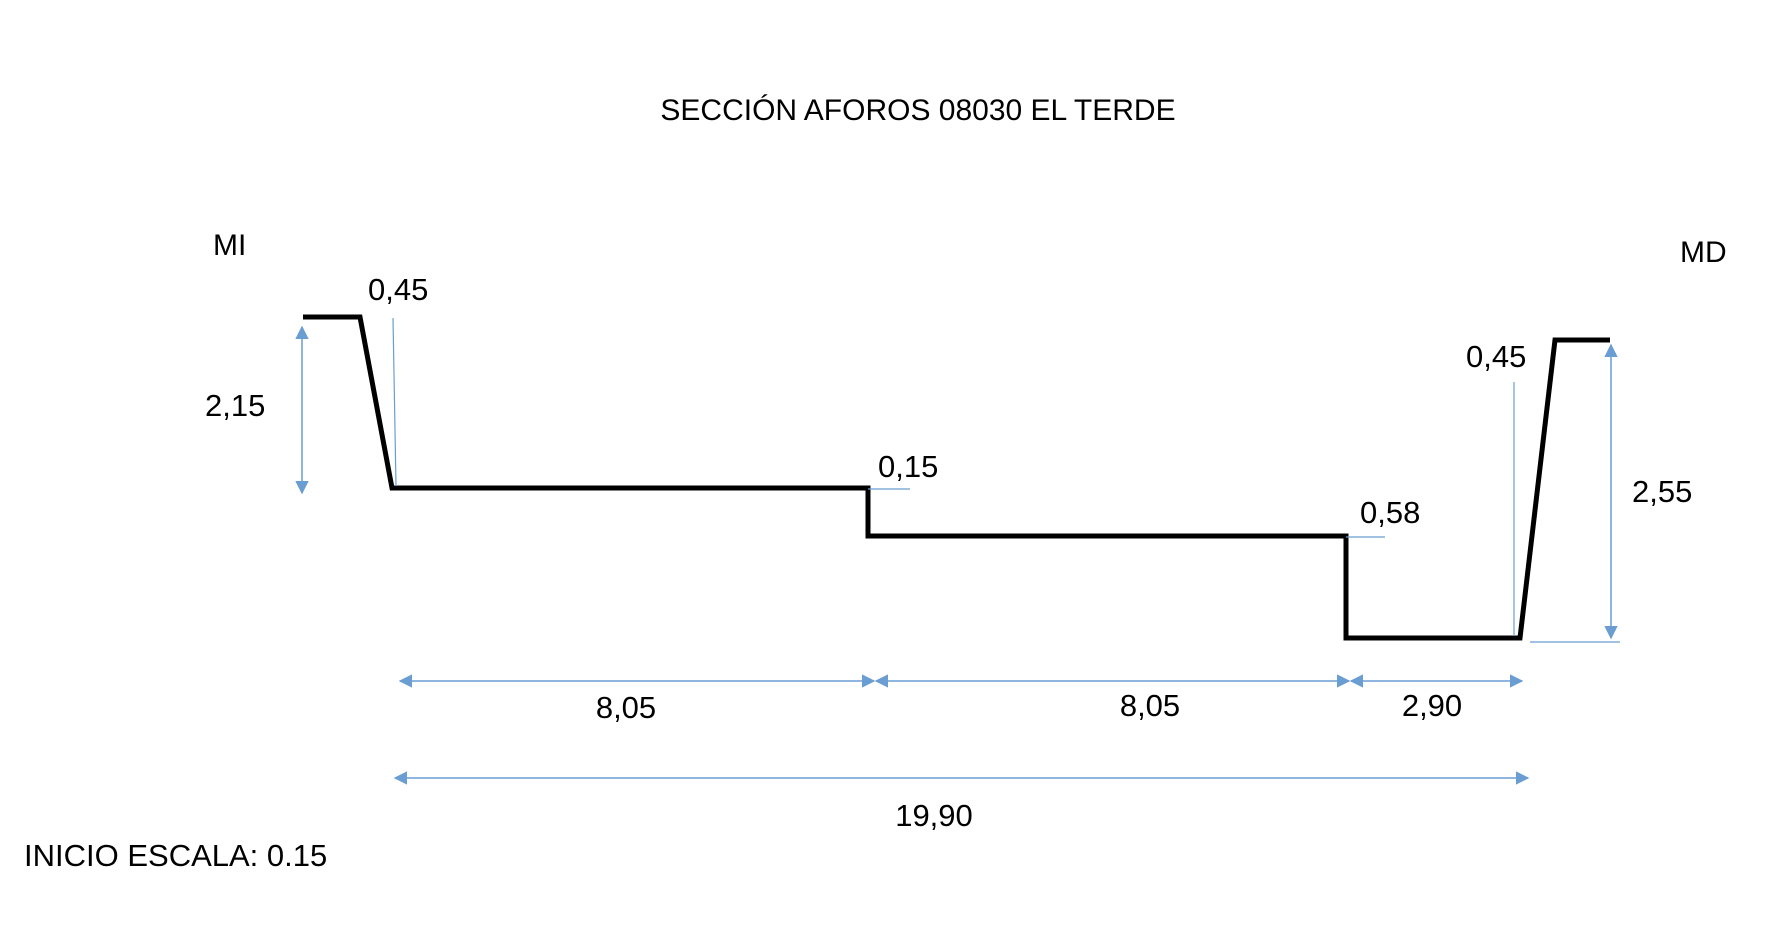 The image size is (1773, 927). Describe the element at coordinates (394, 402) in the screenshot. I see `left-slope-helper-line` at that location.